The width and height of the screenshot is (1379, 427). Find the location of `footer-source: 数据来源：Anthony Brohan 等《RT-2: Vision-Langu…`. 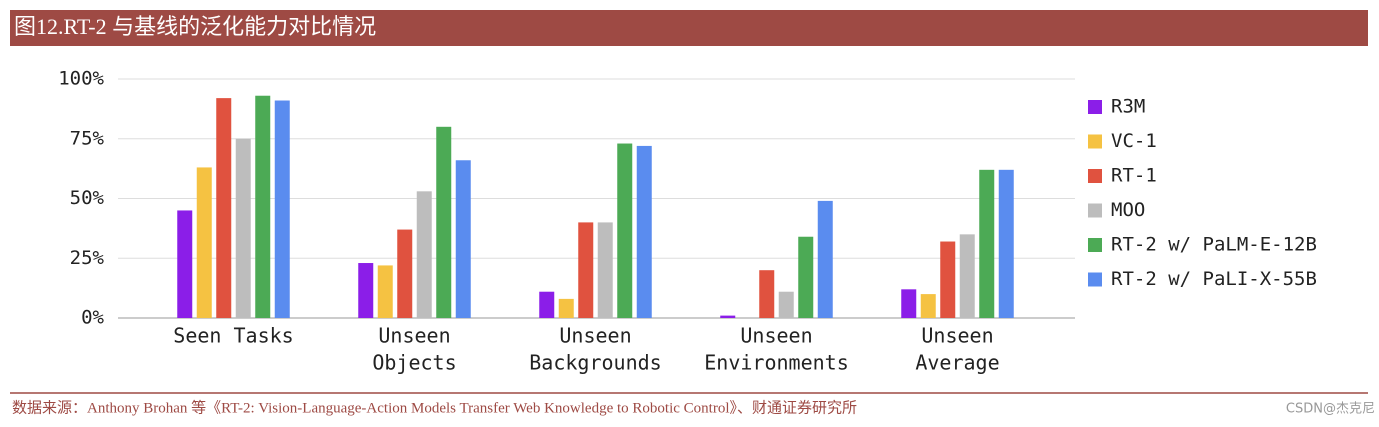

footer-source: 数据来源：Anthony Brohan 等《RT-2: Vision-Langu… is located at coordinates (434, 407).